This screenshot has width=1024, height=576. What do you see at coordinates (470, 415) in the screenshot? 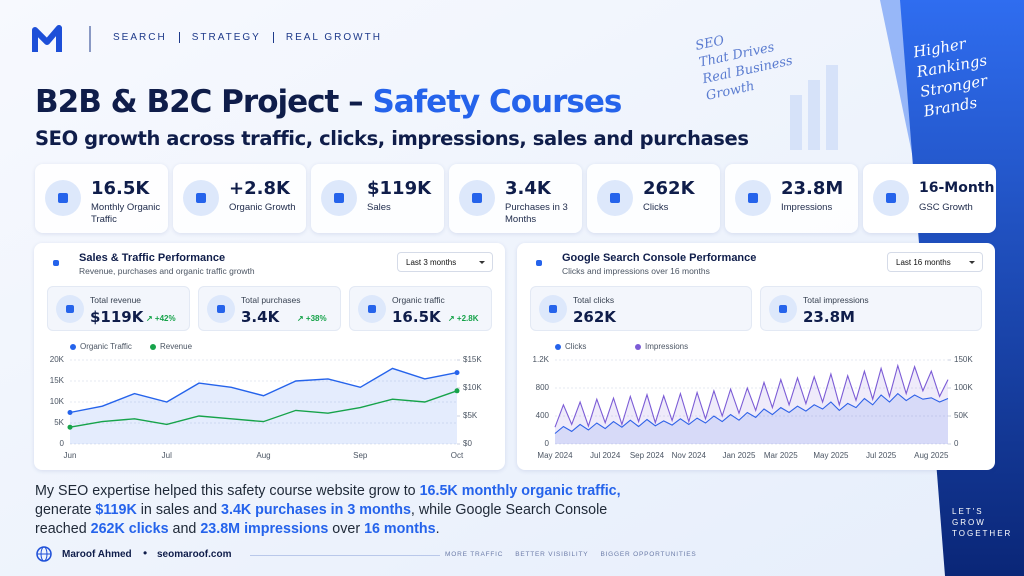
I see `y2-tick-label: $5K` at bounding box center [470, 415].